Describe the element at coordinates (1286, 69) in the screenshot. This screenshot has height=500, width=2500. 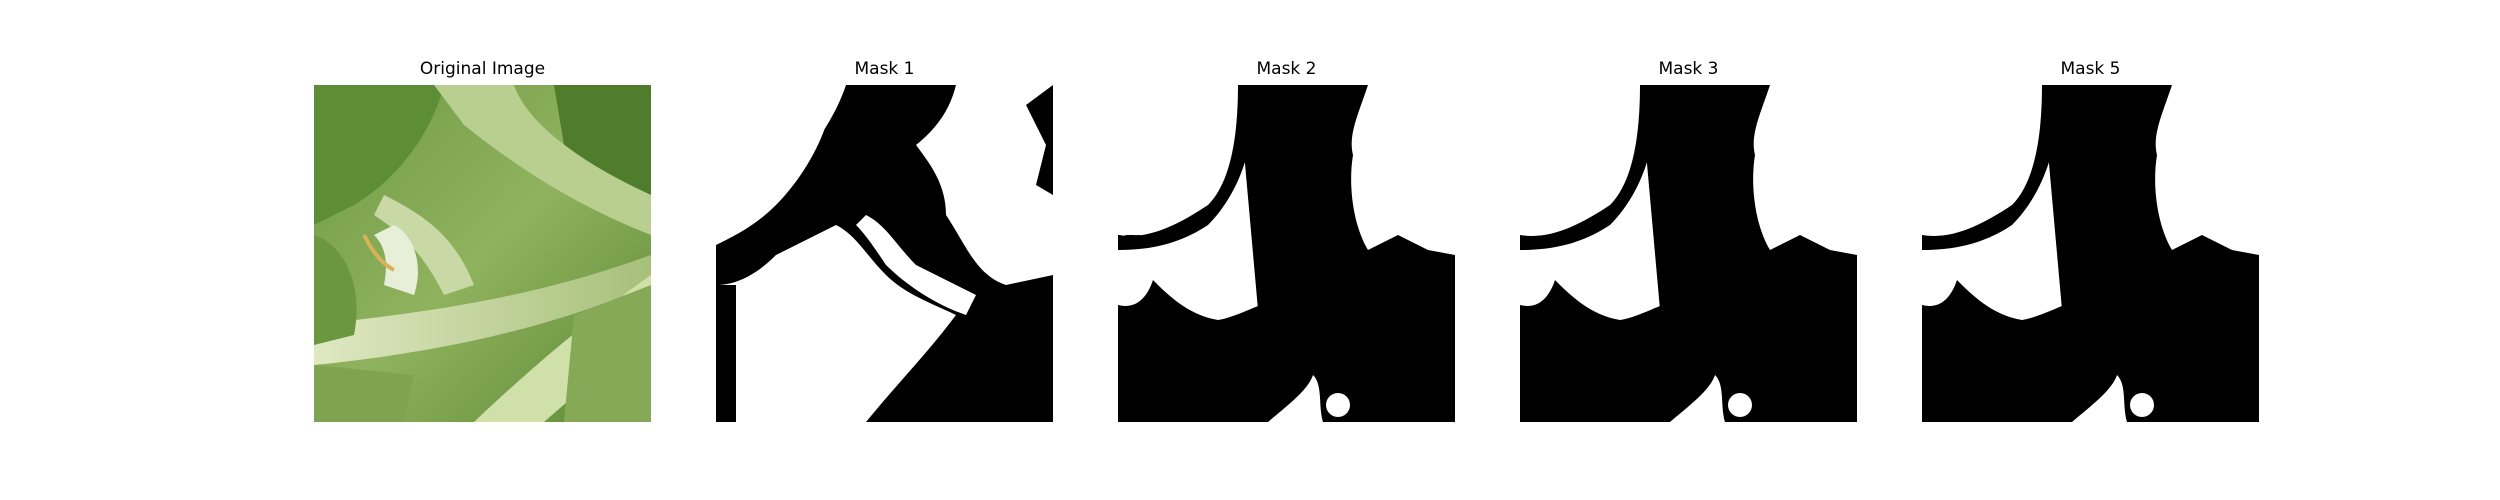
I see `panel-title-mask-2: Mask 2` at that location.